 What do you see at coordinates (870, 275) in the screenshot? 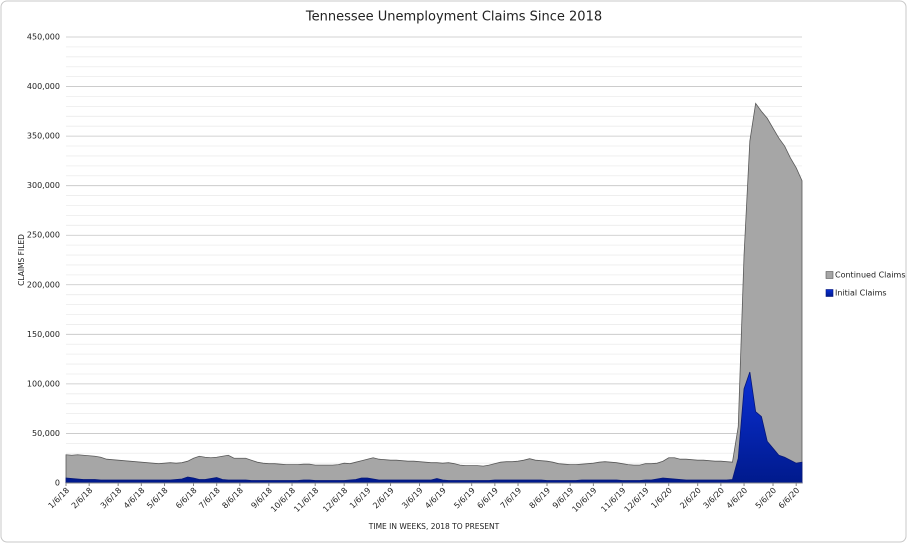
I see `legend-label: Continued Claims` at bounding box center [870, 275].